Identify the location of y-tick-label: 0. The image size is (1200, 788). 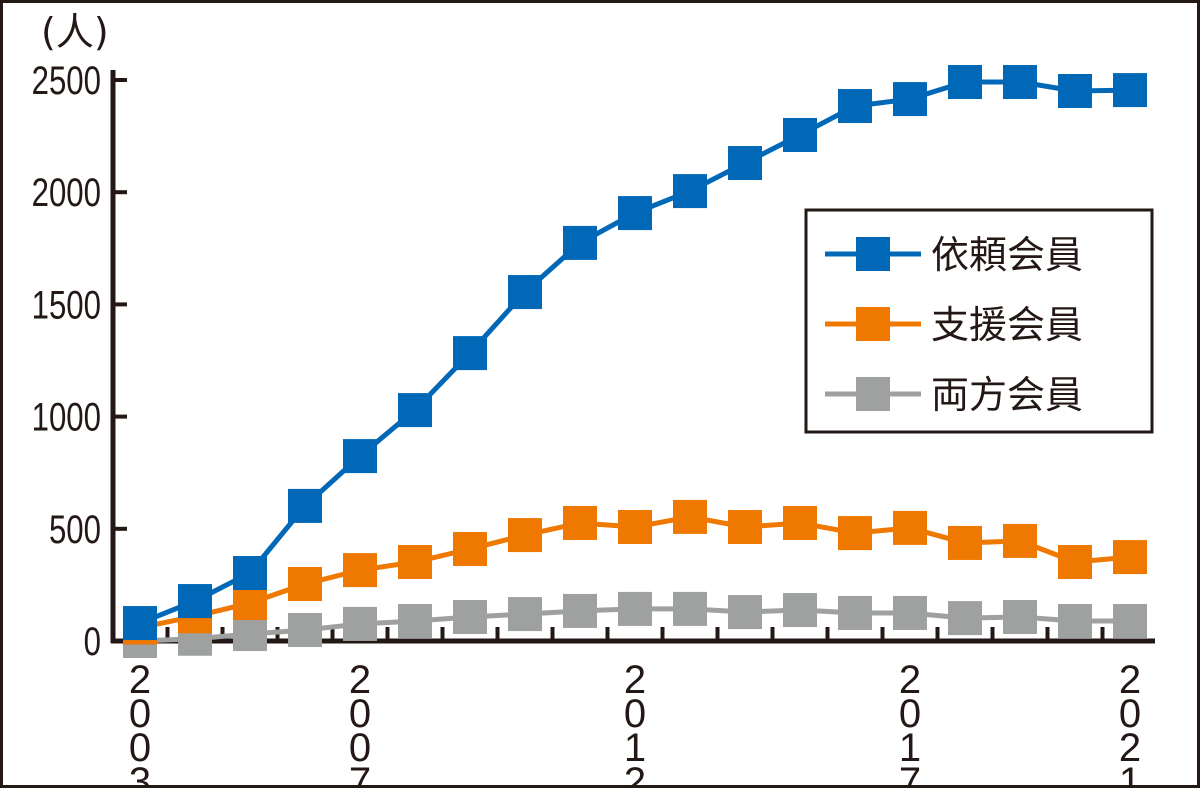
(92, 641).